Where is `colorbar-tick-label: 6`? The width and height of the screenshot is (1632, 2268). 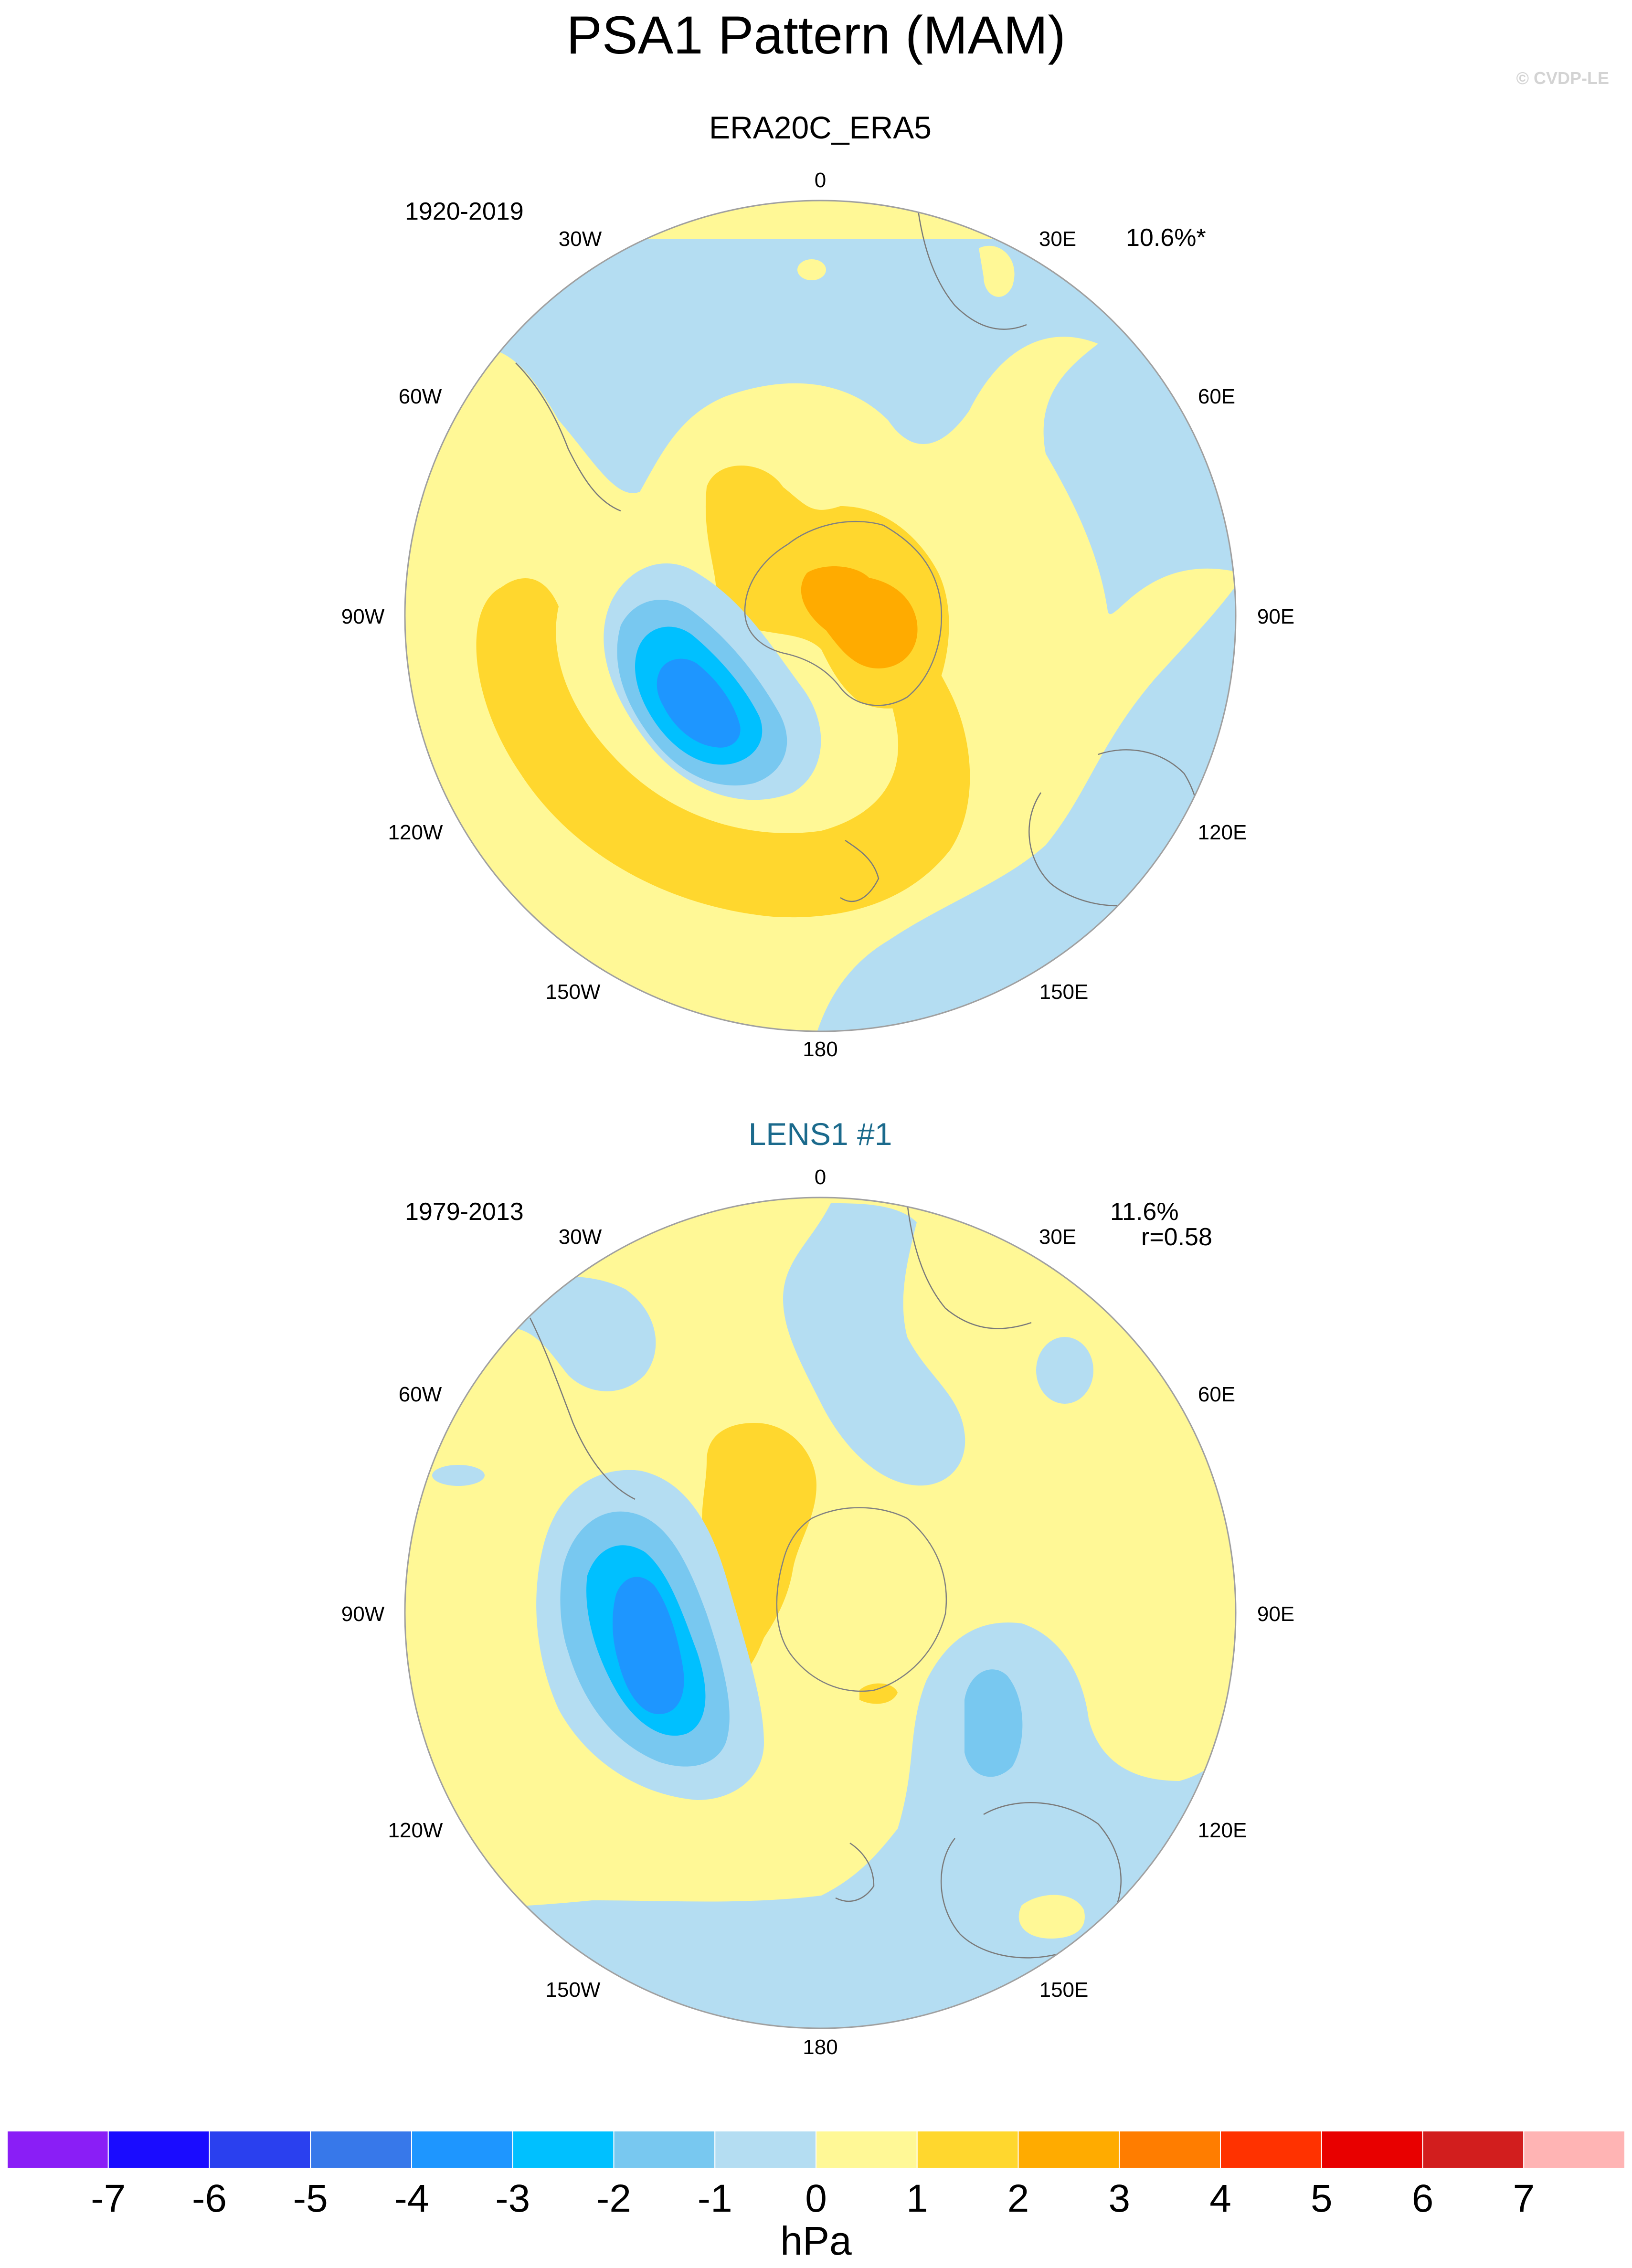
colorbar-tick-label: 6 is located at coordinates (1423, 2198).